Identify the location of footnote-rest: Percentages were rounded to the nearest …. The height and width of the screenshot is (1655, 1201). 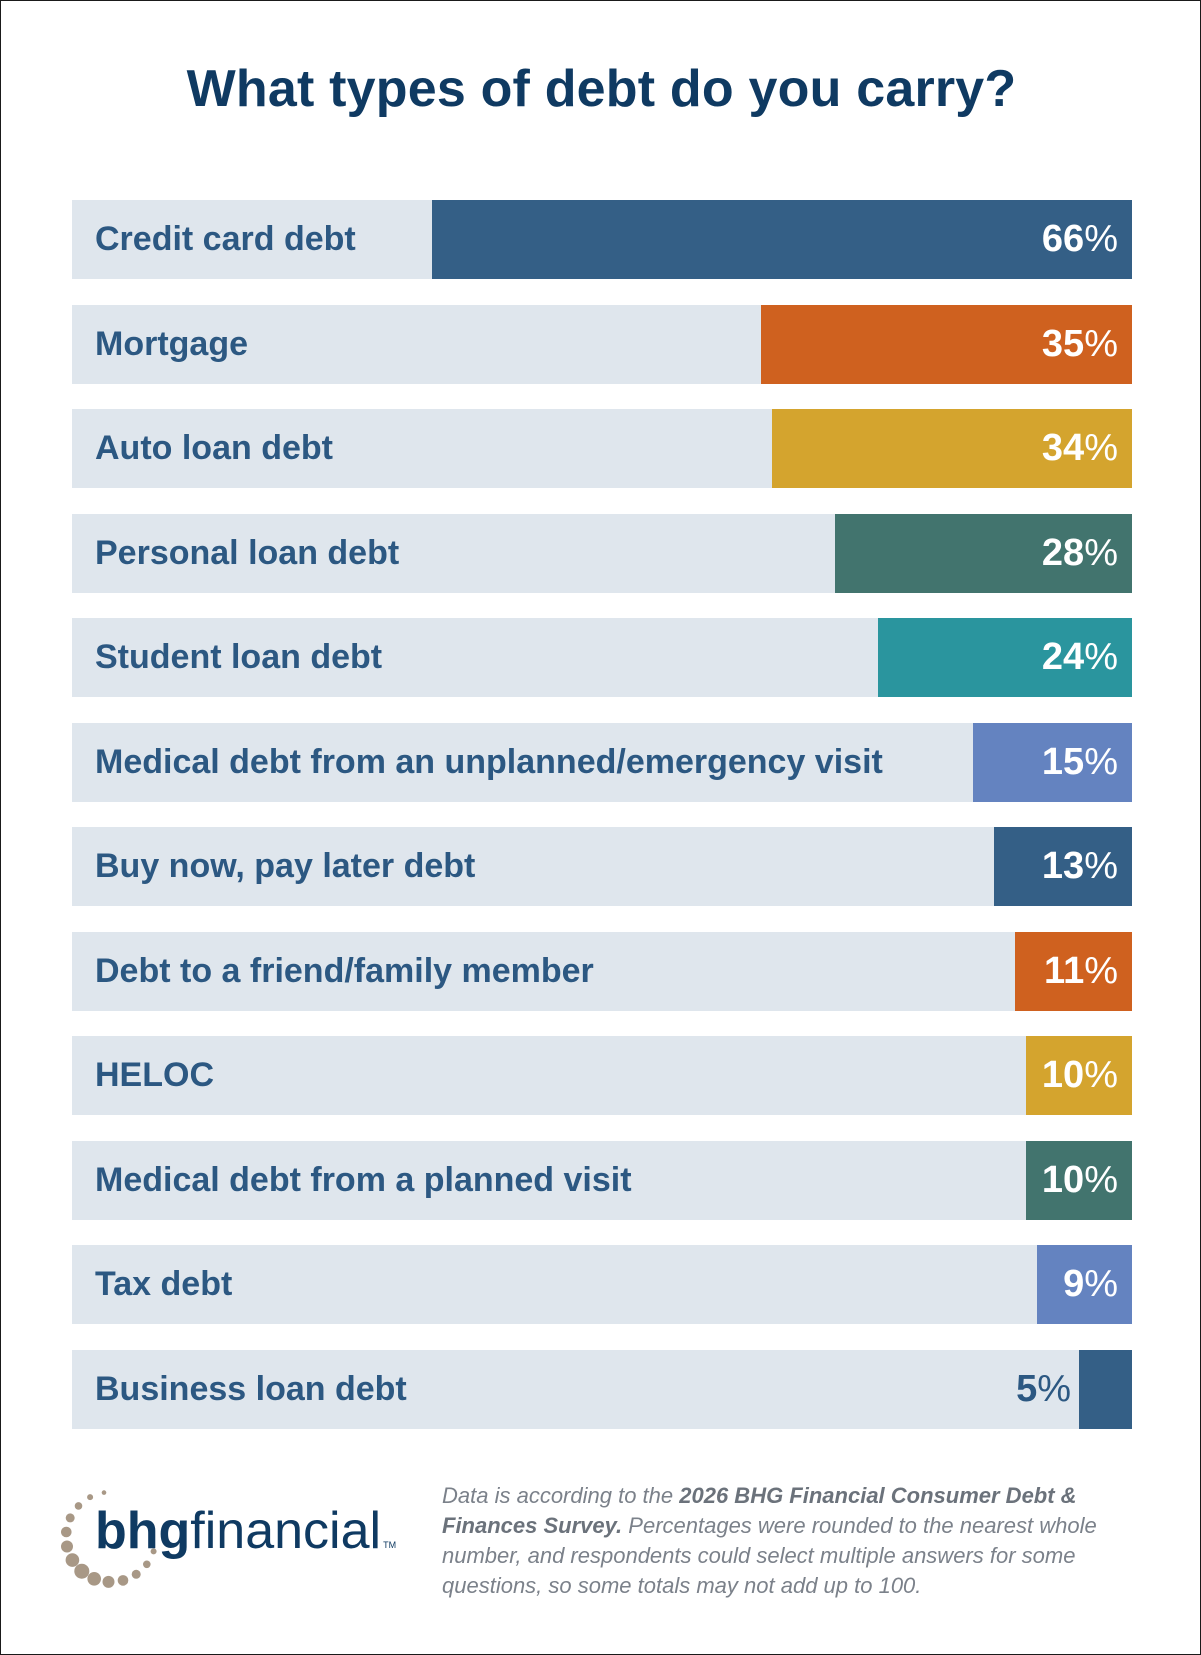
(769, 1555).